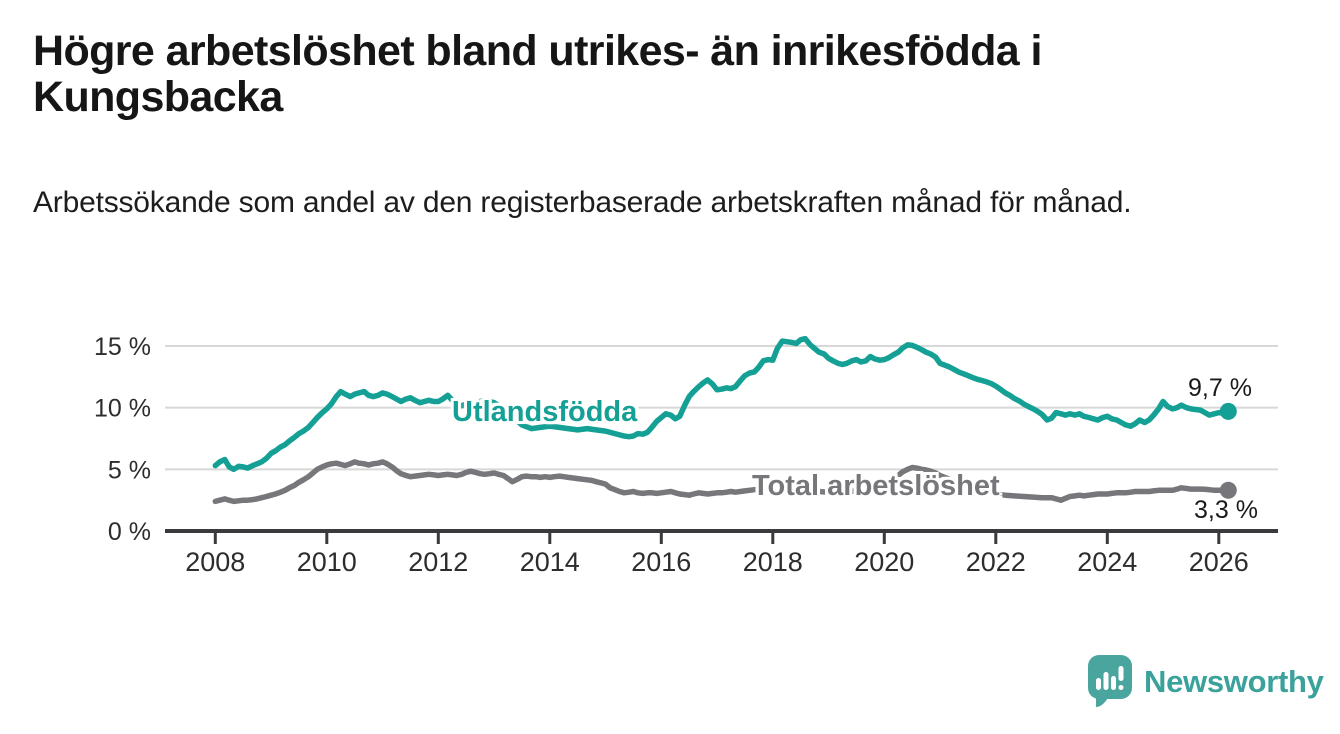  I want to click on y-tick-label: 0 %, so click(129, 532).